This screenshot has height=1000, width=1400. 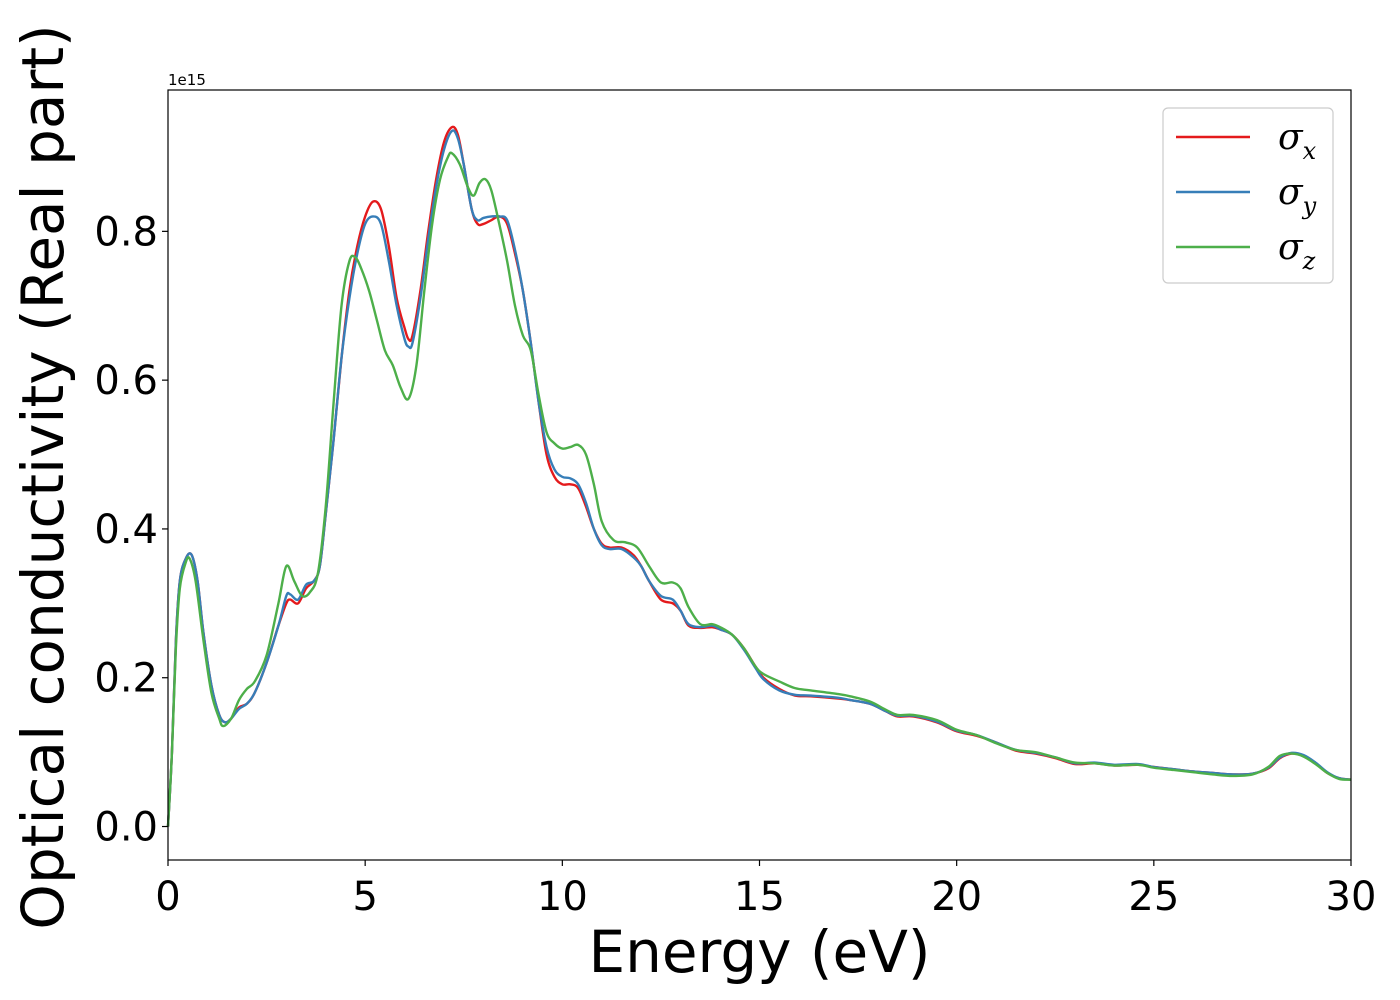 What do you see at coordinates (187, 80) in the screenshot?
I see `y-offset-text: 1e15` at bounding box center [187, 80].